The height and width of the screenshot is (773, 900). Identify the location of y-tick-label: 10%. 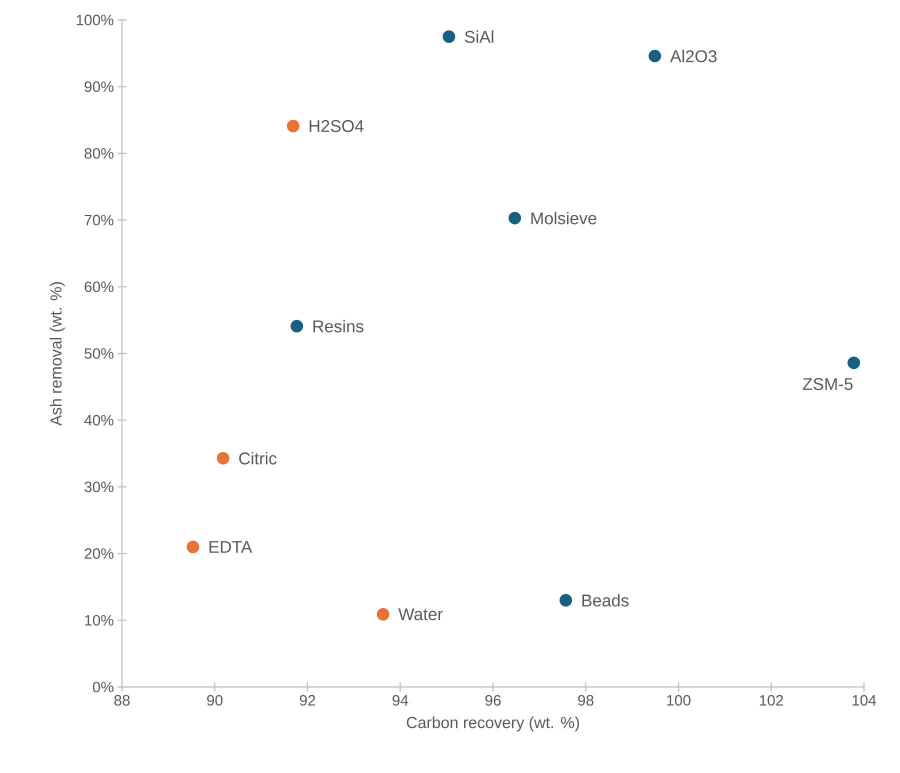
(99, 620).